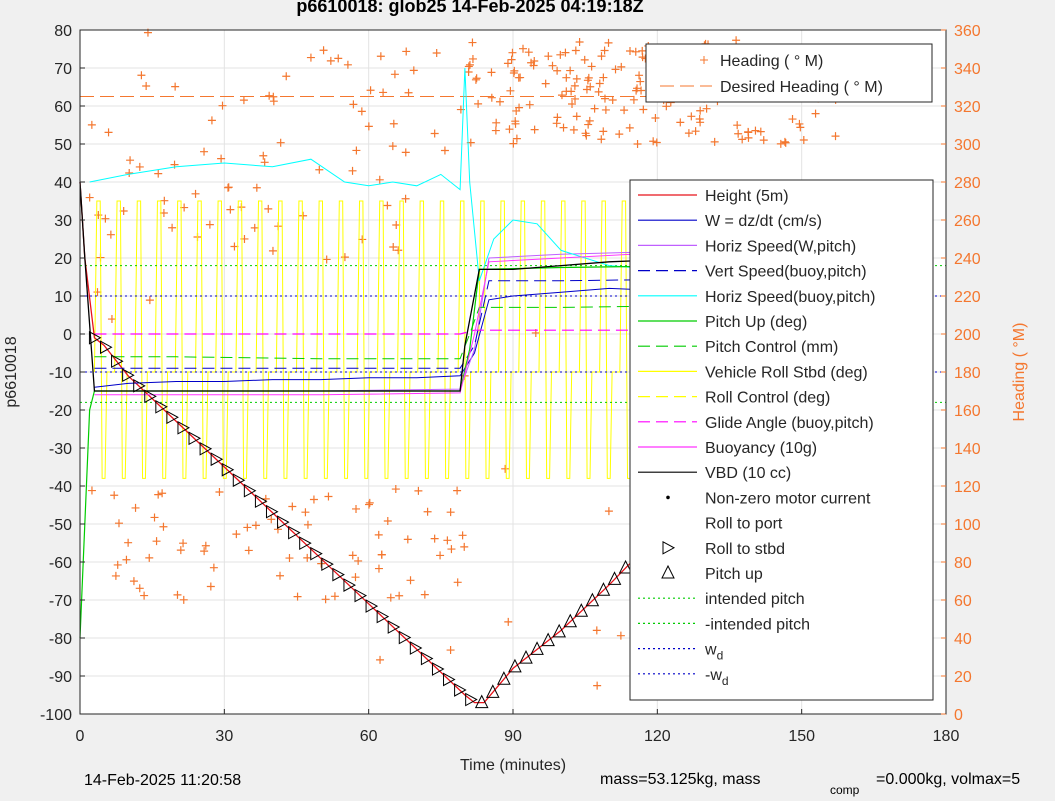  I want to click on y-tick-label: 10, so click(63, 297).